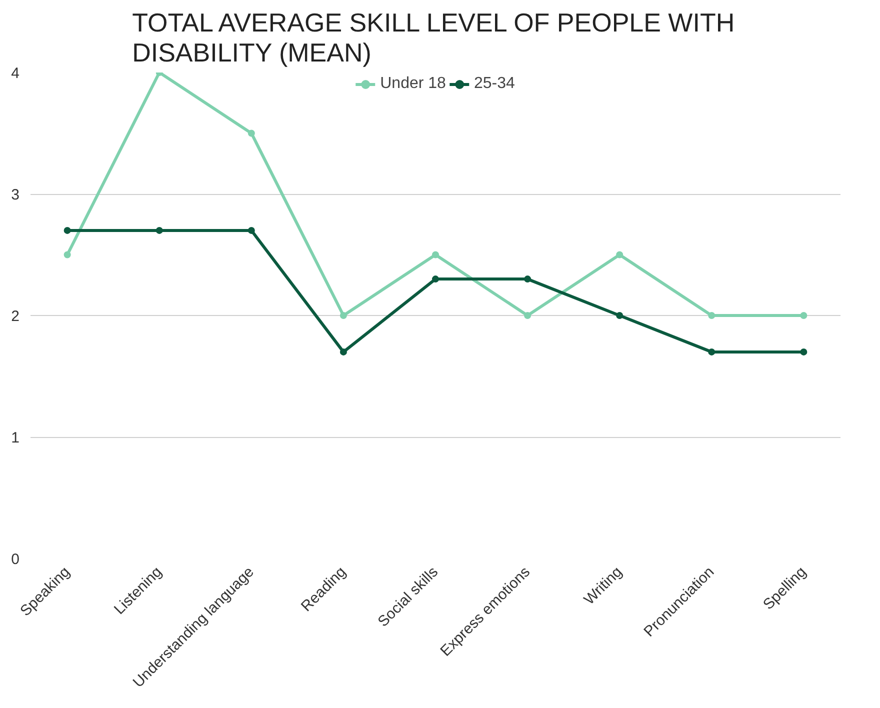  Describe the element at coordinates (15, 559) in the screenshot. I see `y-tick-label: 0` at that location.